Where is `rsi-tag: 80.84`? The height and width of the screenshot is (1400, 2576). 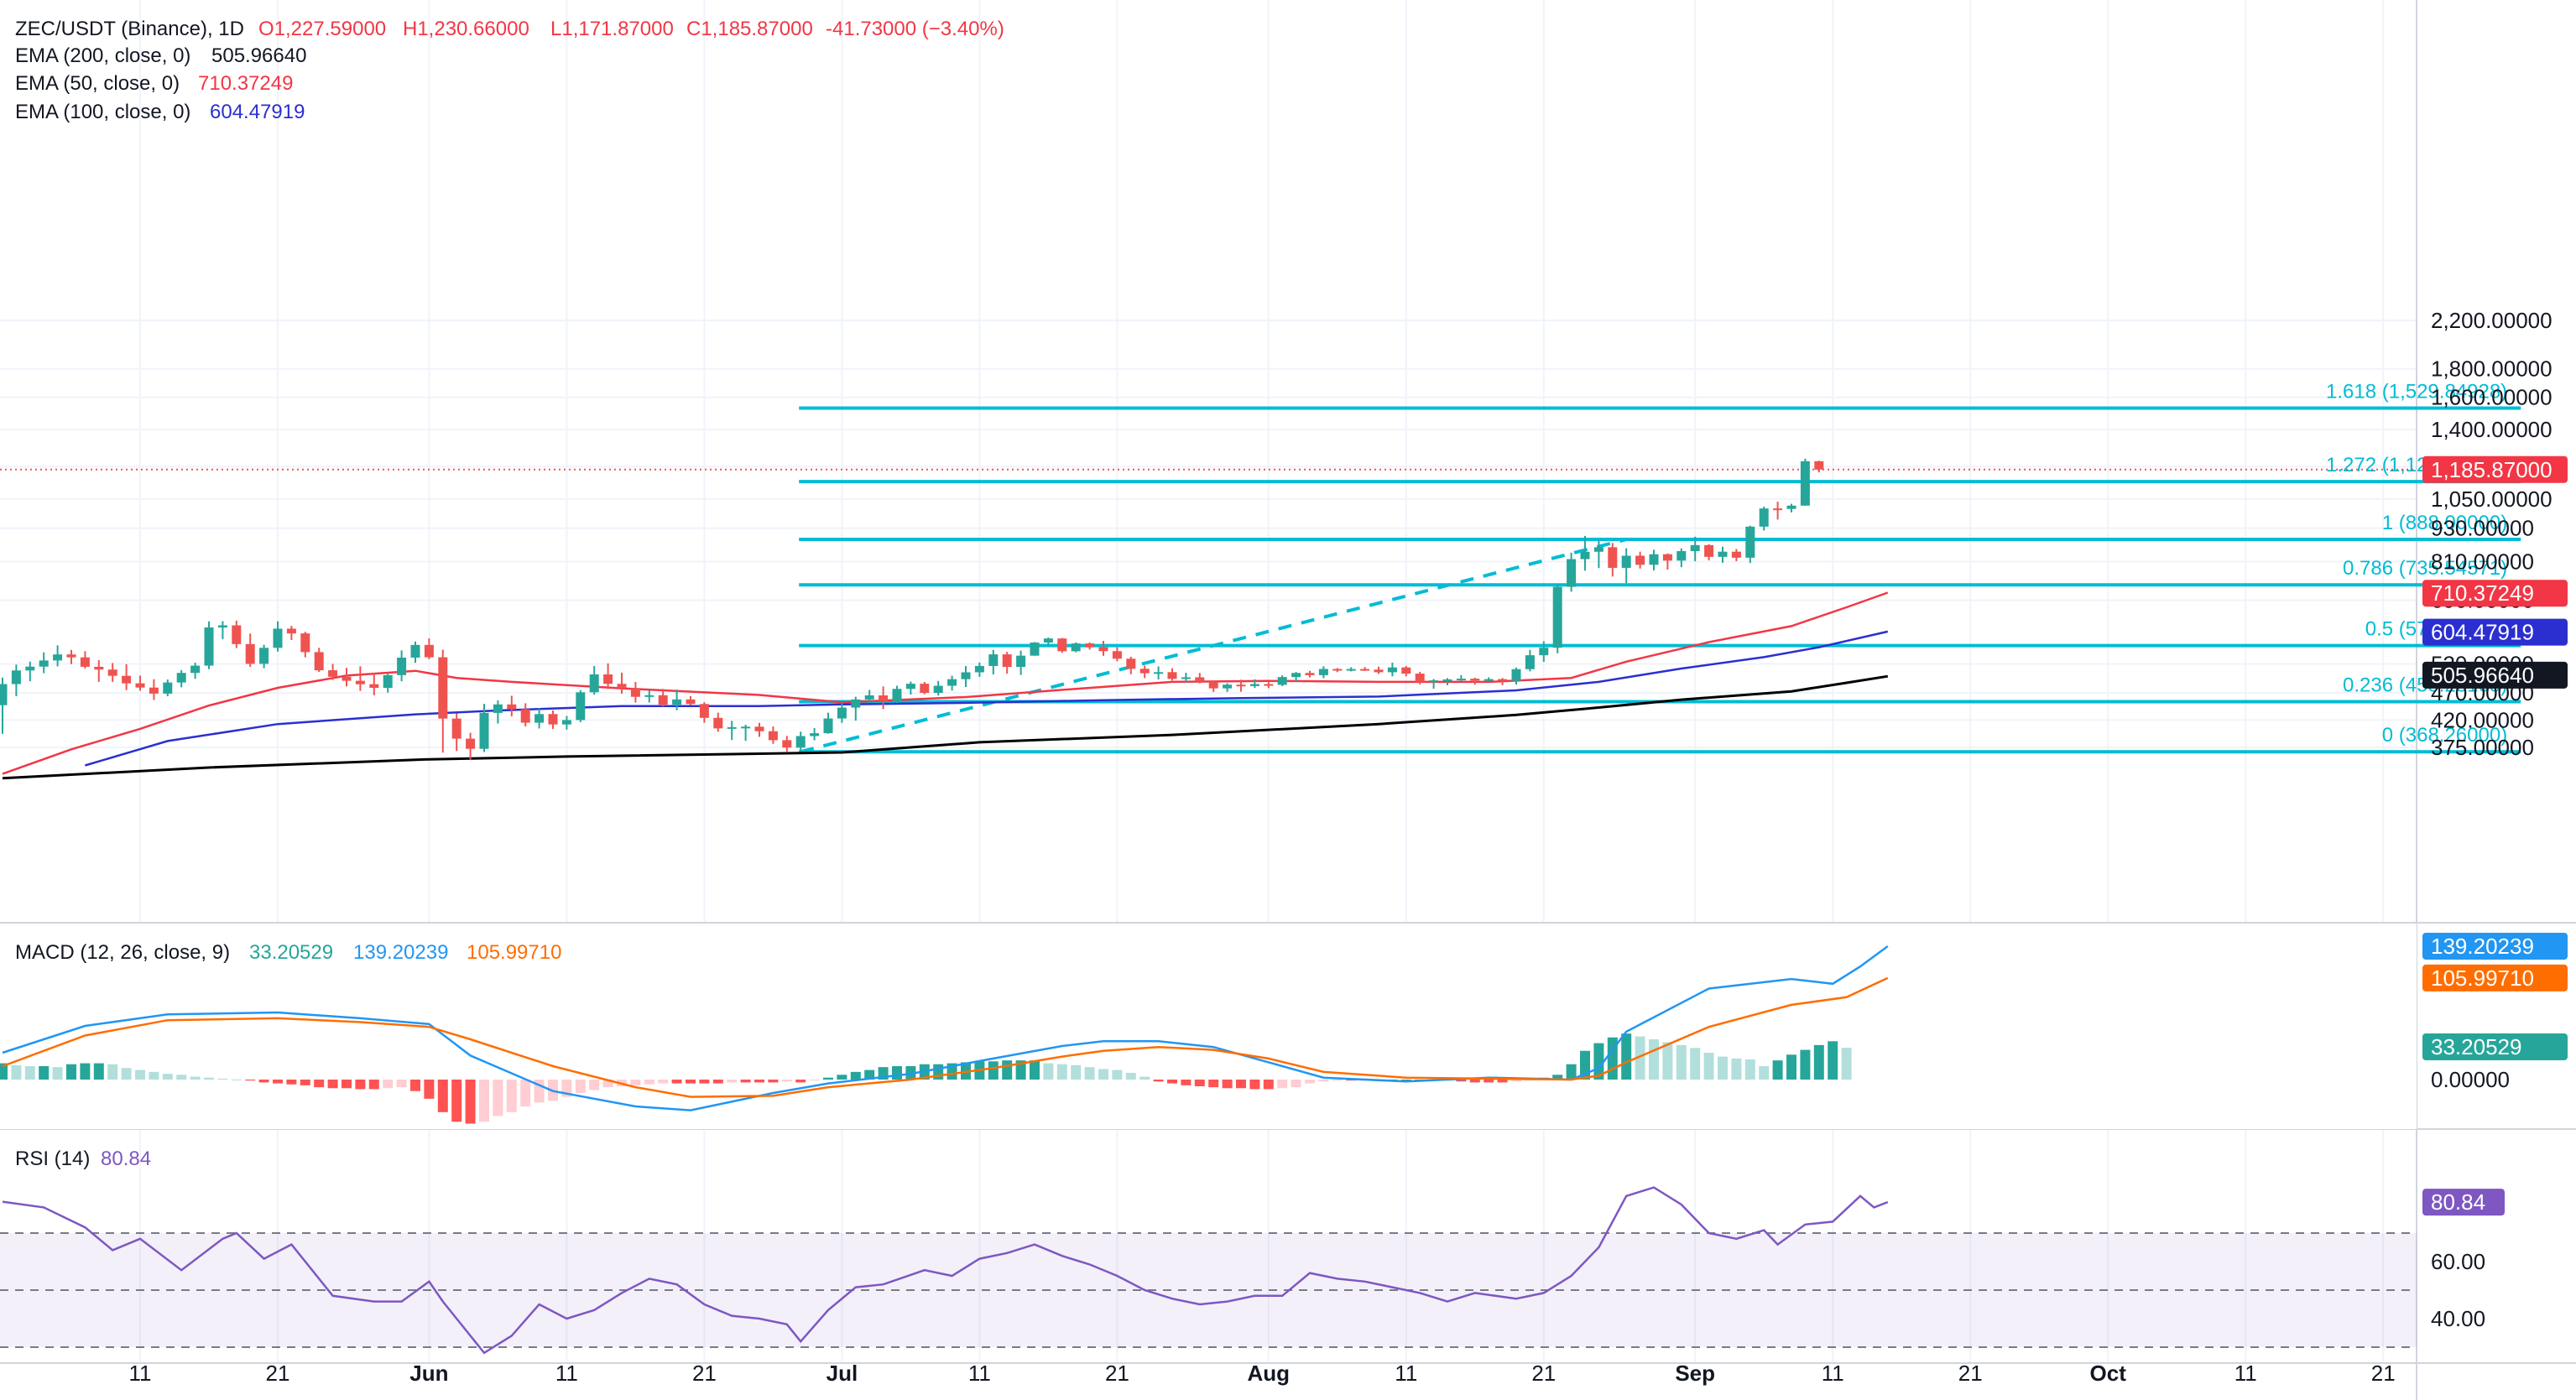 rsi-tag: 80.84 is located at coordinates (2463, 1202).